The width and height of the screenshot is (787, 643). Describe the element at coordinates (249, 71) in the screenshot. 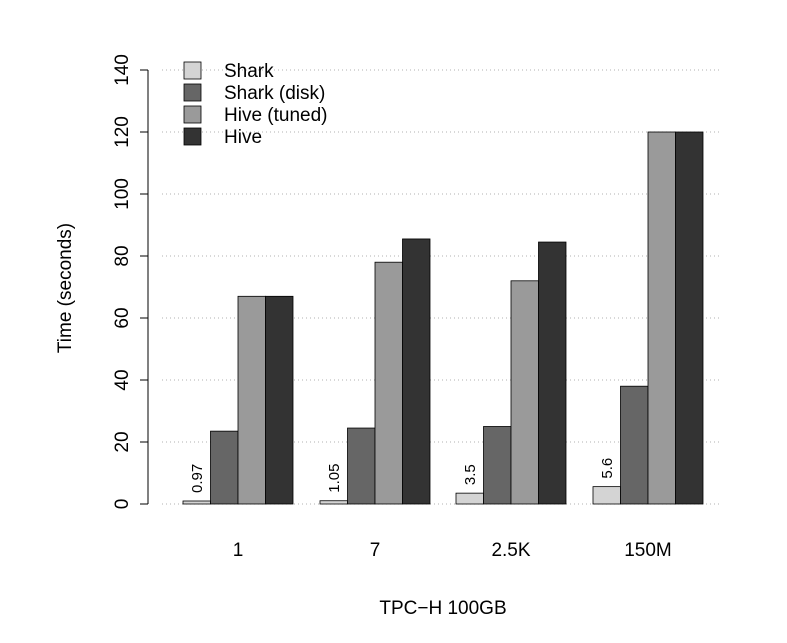

I see `legend-label: Shark` at that location.